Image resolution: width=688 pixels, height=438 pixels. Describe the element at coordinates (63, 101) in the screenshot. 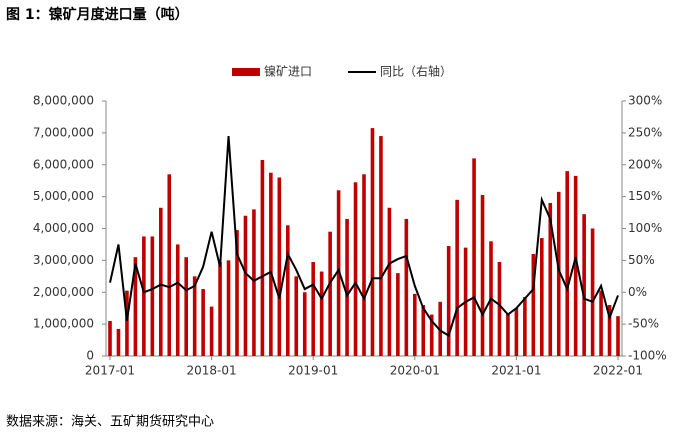

I see `y-tick-label: 8,000,000` at that location.